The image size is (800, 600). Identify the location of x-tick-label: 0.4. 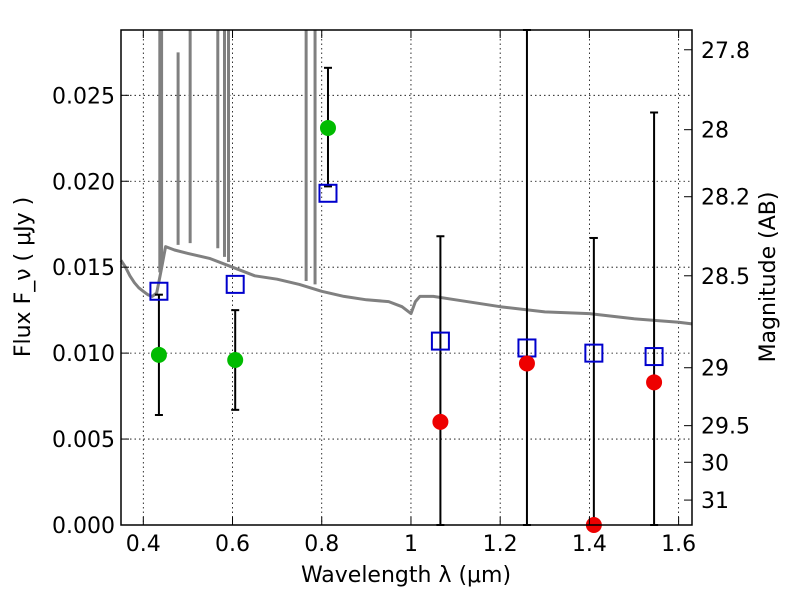
(143, 544).